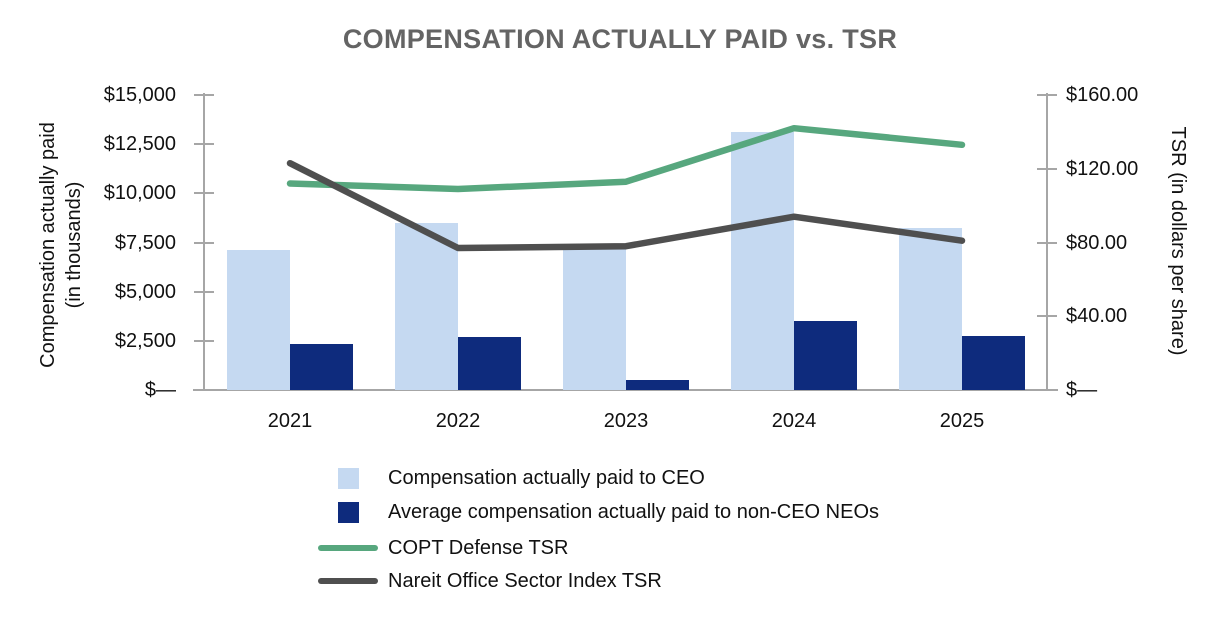 The width and height of the screenshot is (1226, 632). Describe the element at coordinates (1082, 390) in the screenshot. I see `y-axis-right-label: $—` at that location.